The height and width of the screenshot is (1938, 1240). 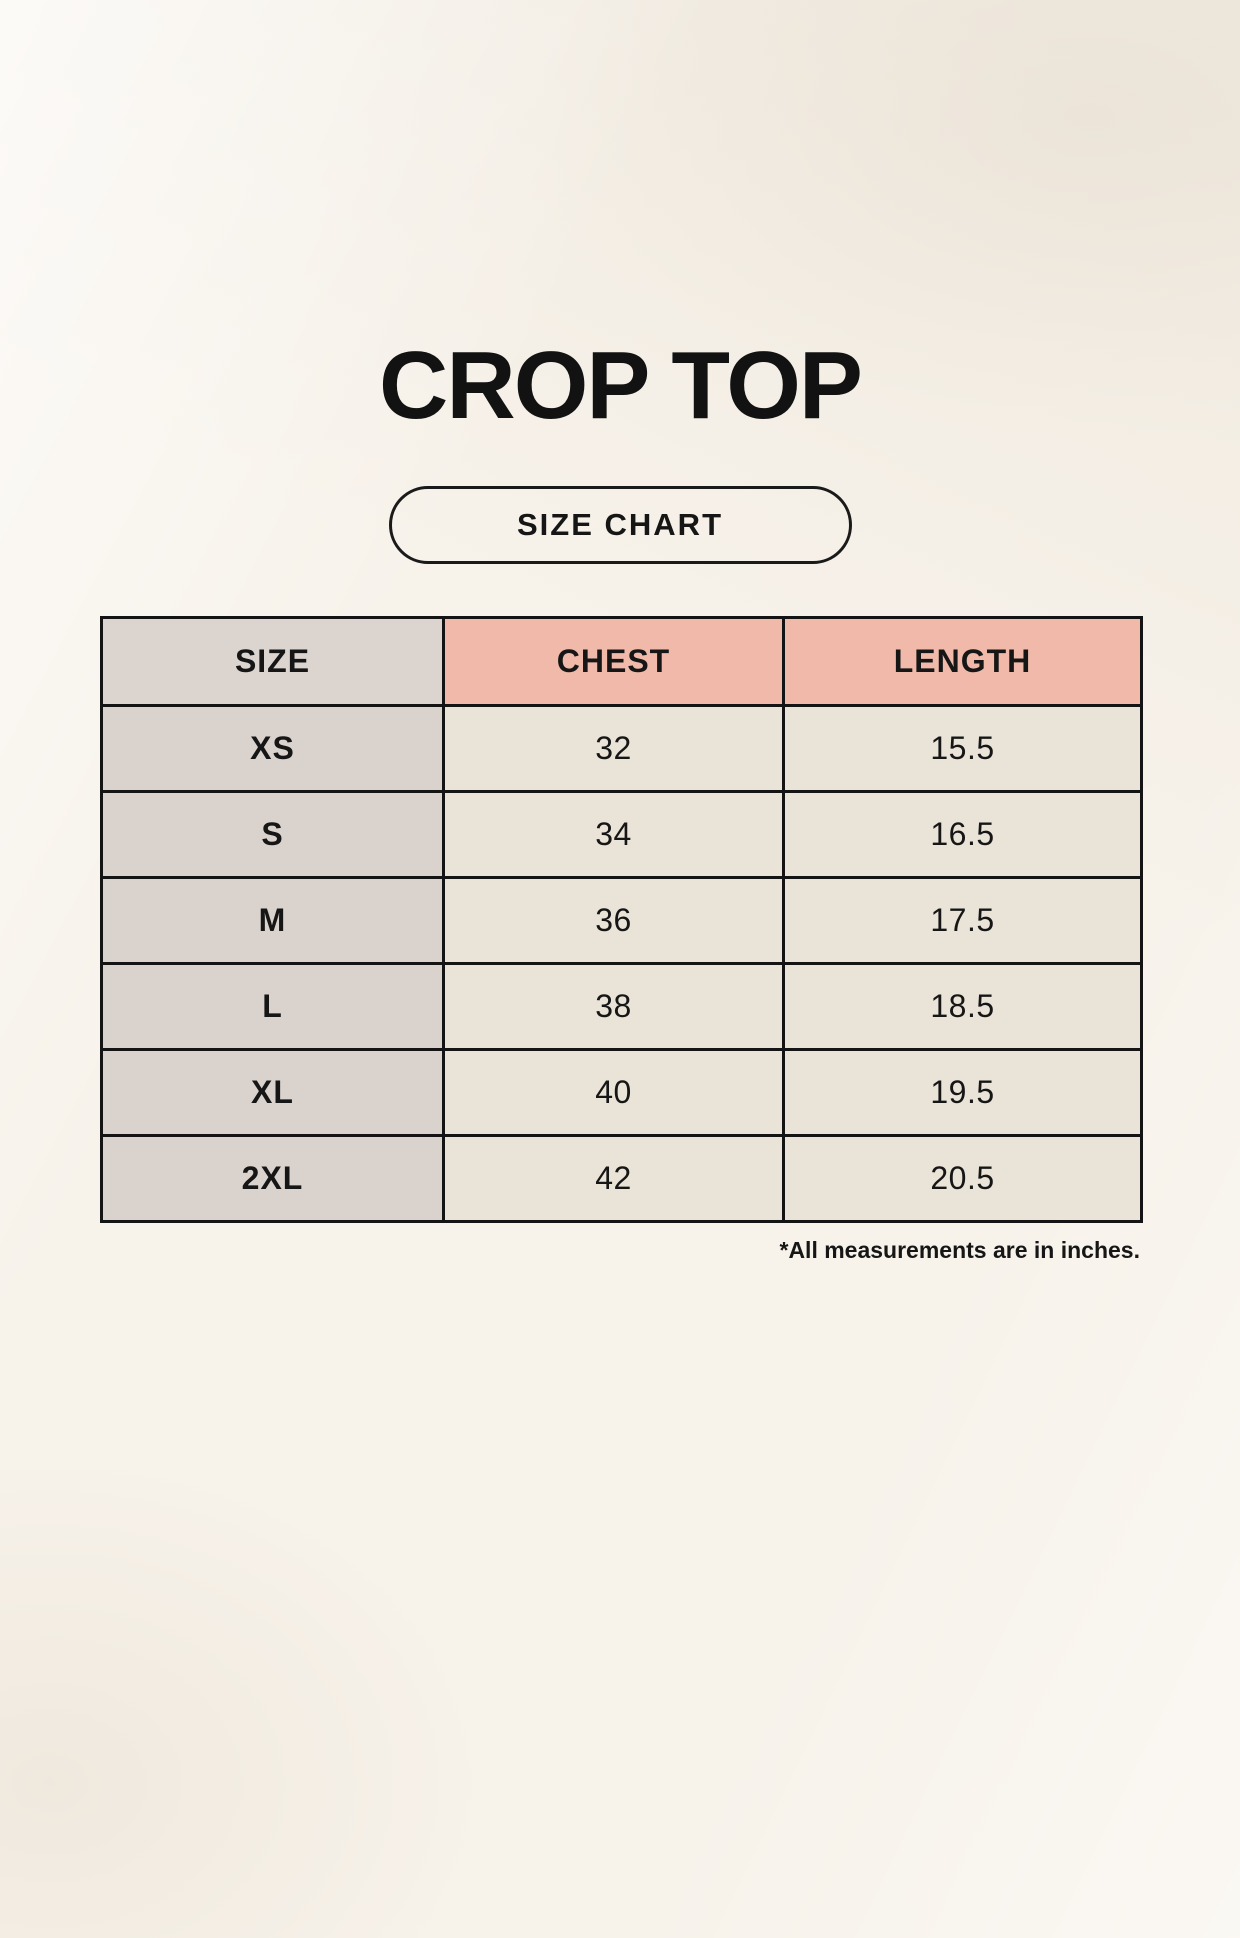 I want to click on length-cell: 17.5, so click(x=962, y=920).